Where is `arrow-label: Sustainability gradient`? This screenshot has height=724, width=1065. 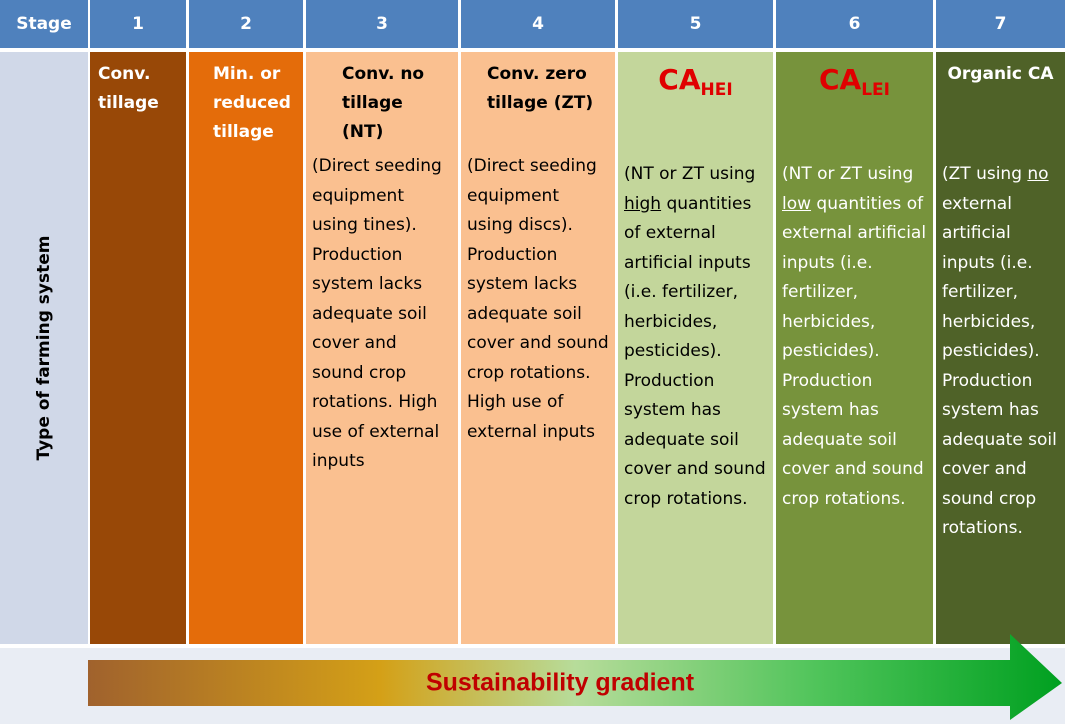 arrow-label: Sustainability gradient is located at coordinates (560, 683).